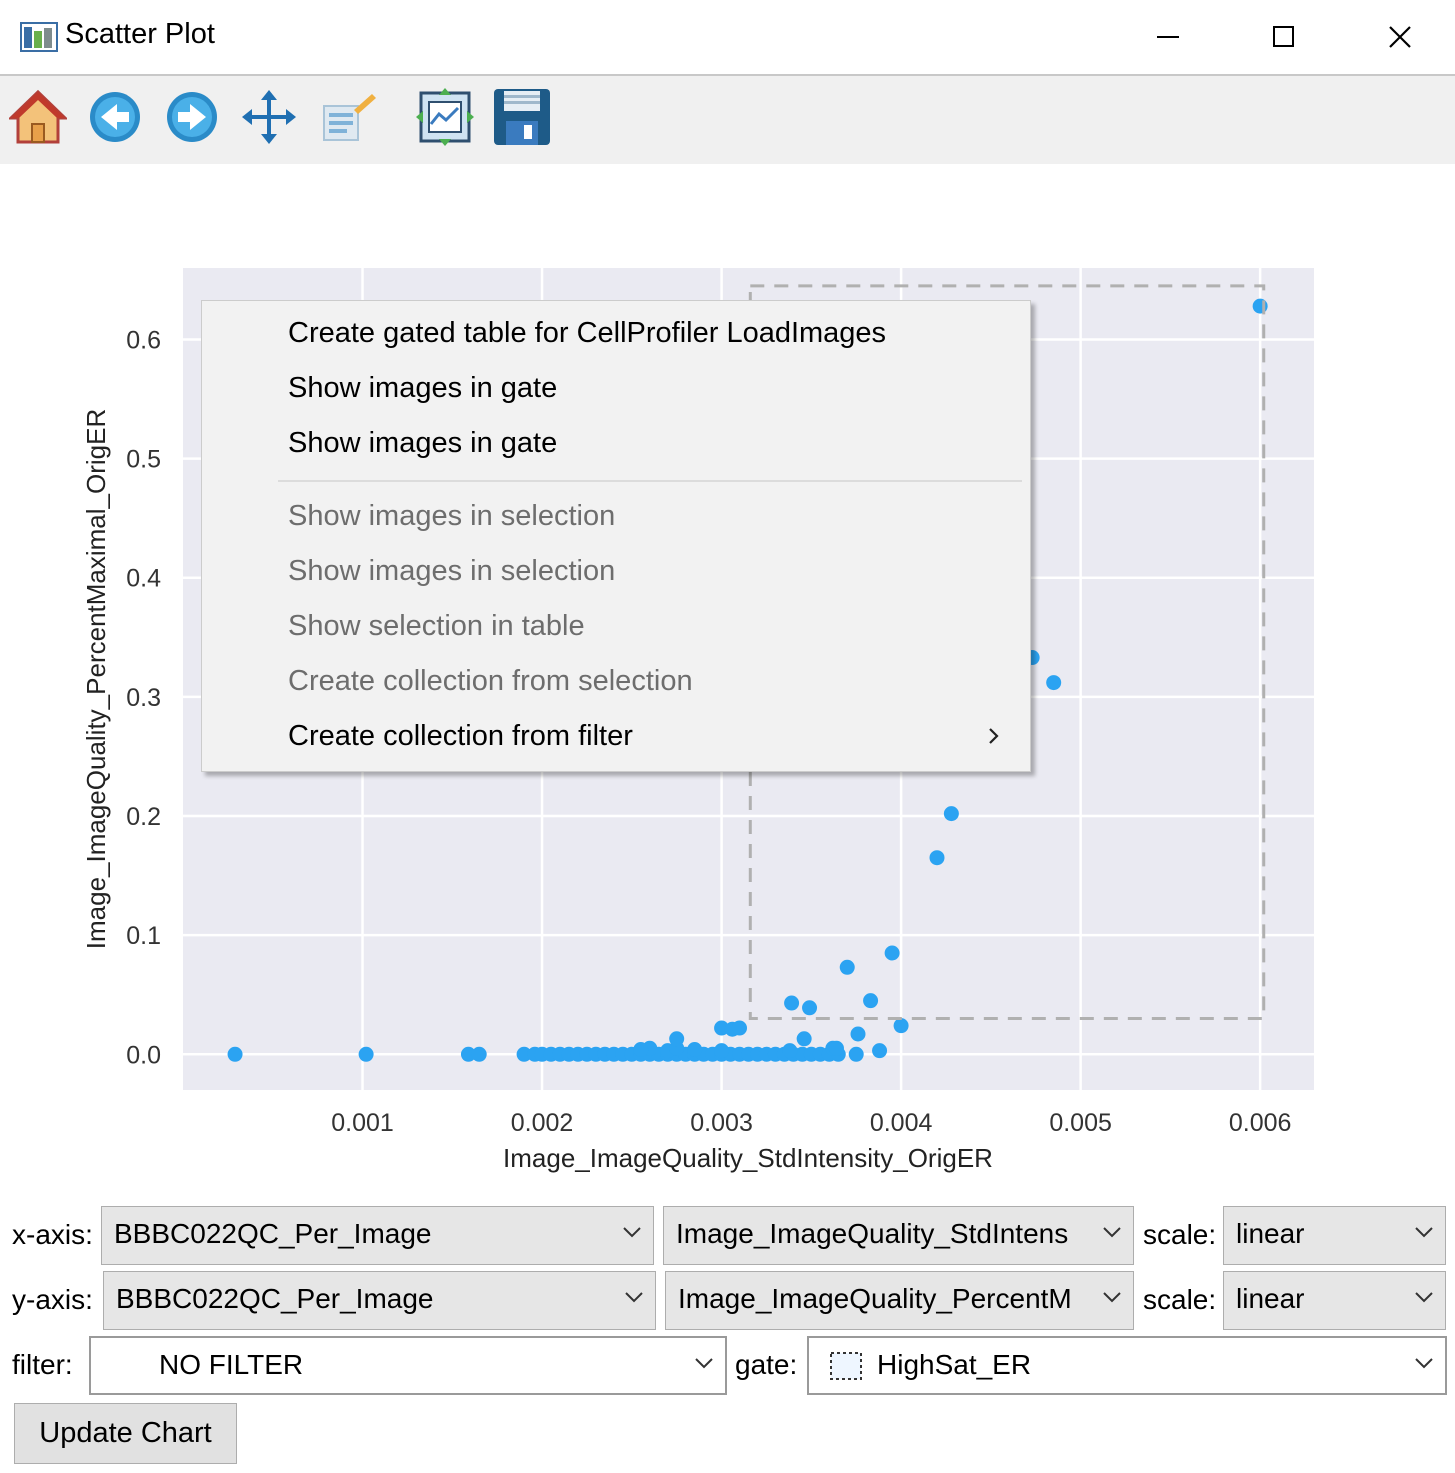  I want to click on menu-item-create-collection-from-selection: Create collection from selection, so click(490, 681).